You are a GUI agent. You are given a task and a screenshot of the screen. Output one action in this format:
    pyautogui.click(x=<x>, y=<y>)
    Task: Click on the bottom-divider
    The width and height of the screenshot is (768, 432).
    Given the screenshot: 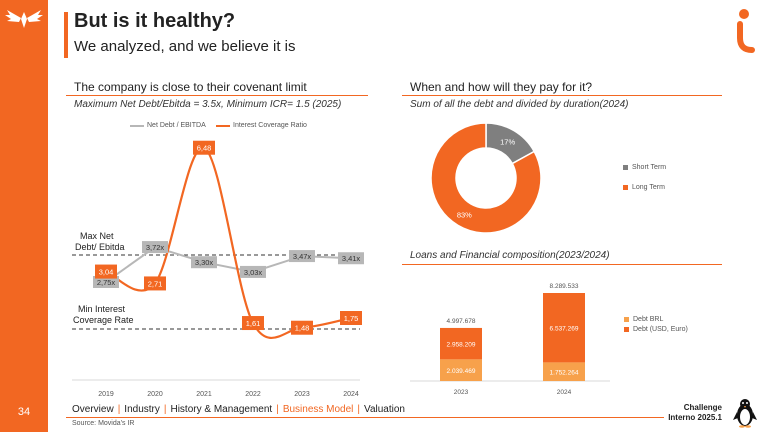 What is the action you would take?
    pyautogui.click(x=365, y=417)
    